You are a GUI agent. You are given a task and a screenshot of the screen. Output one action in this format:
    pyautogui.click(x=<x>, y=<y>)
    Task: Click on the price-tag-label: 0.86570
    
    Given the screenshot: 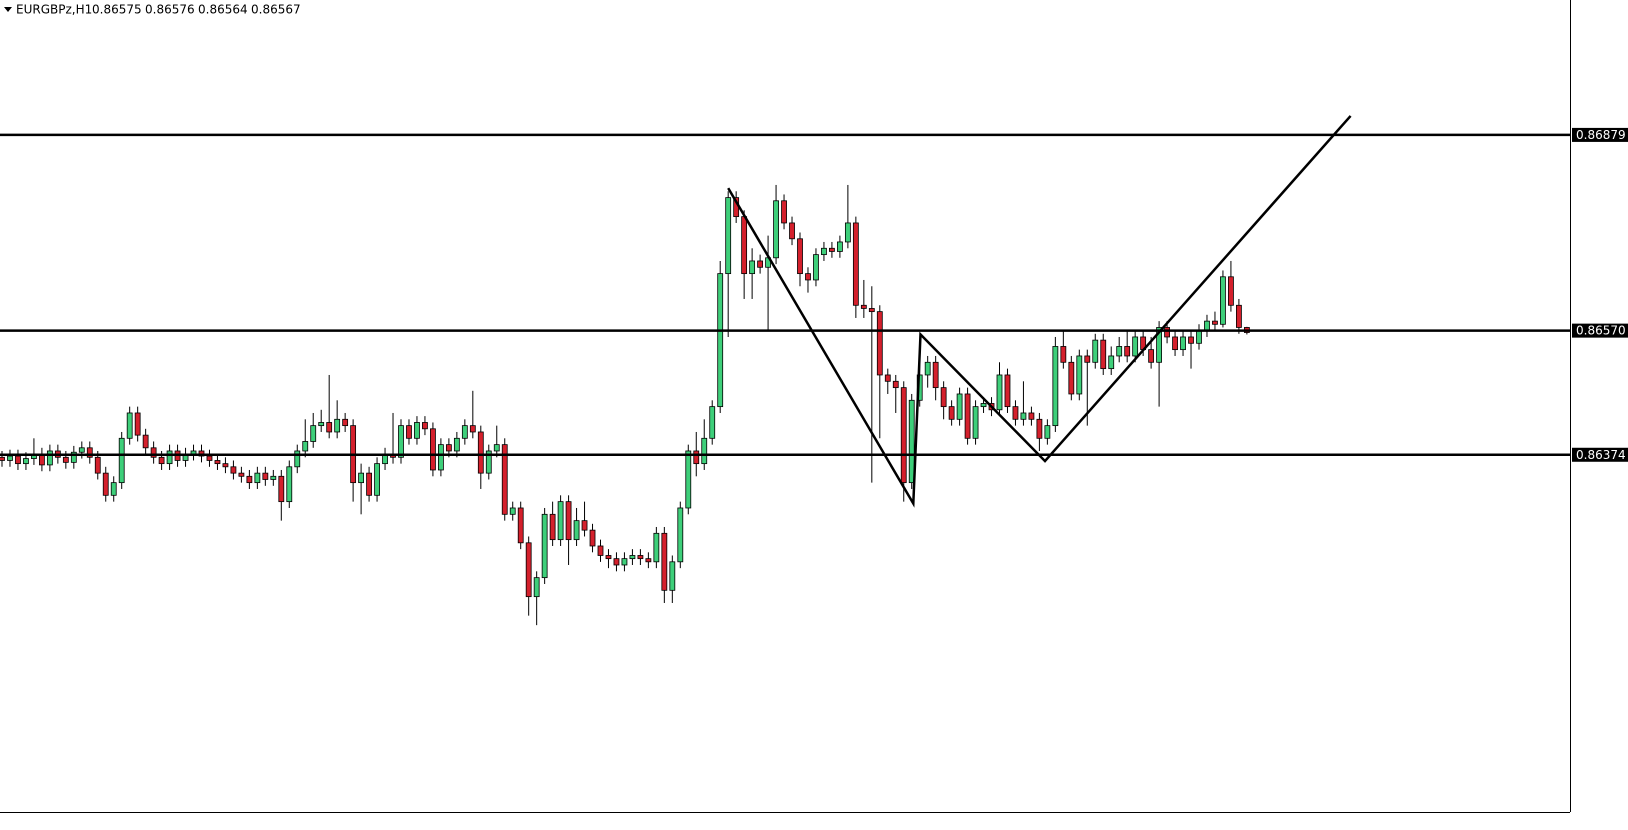 What is the action you would take?
    pyautogui.click(x=1601, y=331)
    